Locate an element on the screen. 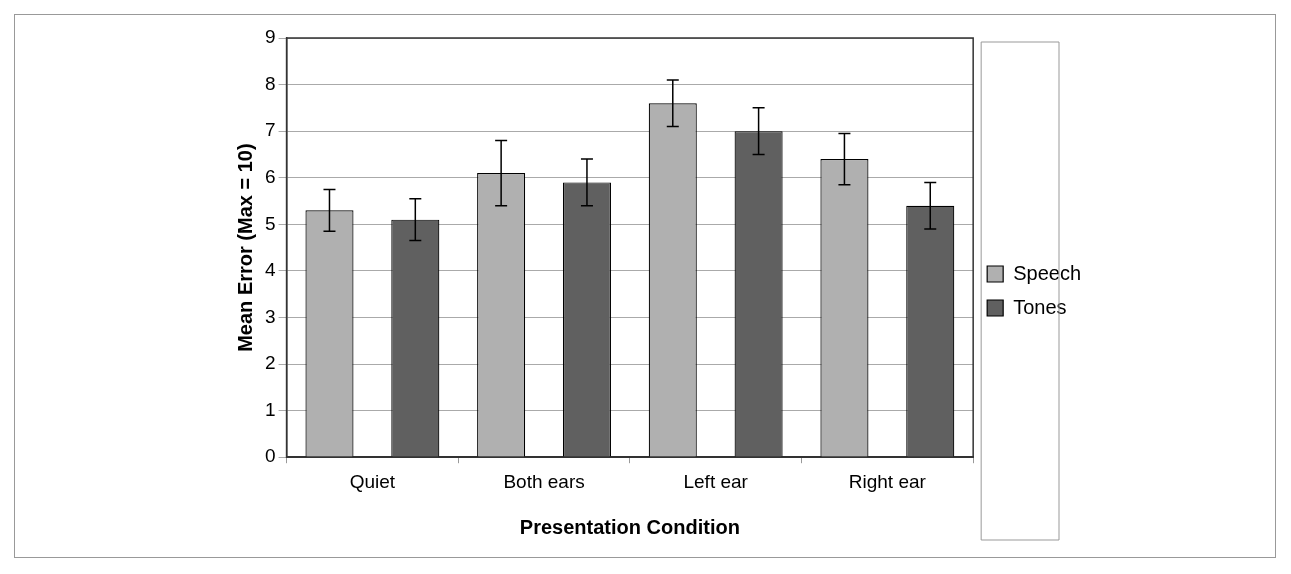 The image size is (1291, 574). y-tick-label: 4 is located at coordinates (270, 270).